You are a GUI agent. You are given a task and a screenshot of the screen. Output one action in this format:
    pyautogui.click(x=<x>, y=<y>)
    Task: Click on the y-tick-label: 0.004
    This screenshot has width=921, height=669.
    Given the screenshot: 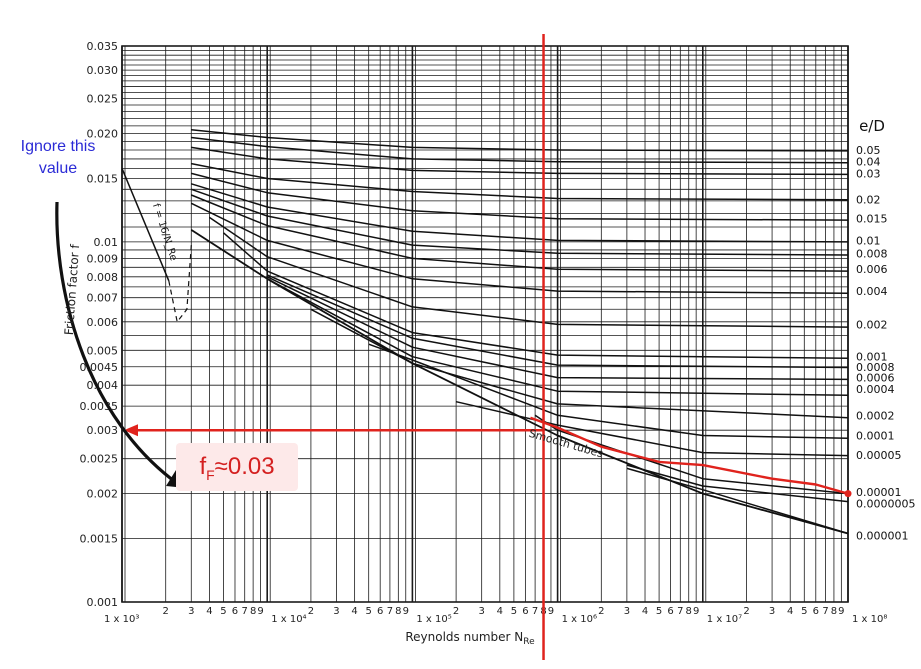 What is the action you would take?
    pyautogui.click(x=103, y=385)
    